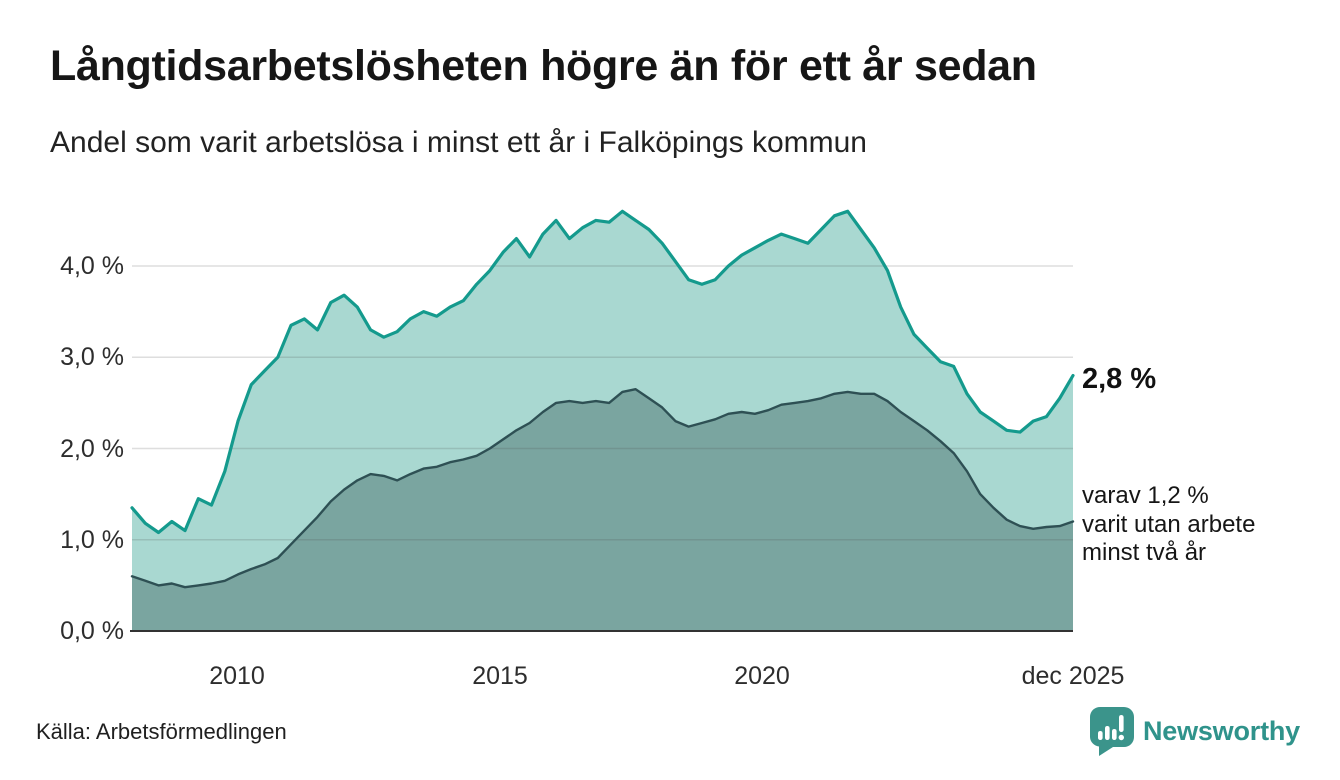 This screenshot has height=780, width=1340. Describe the element at coordinates (92, 266) in the screenshot. I see `y-tick-label: 4,0 %` at that location.